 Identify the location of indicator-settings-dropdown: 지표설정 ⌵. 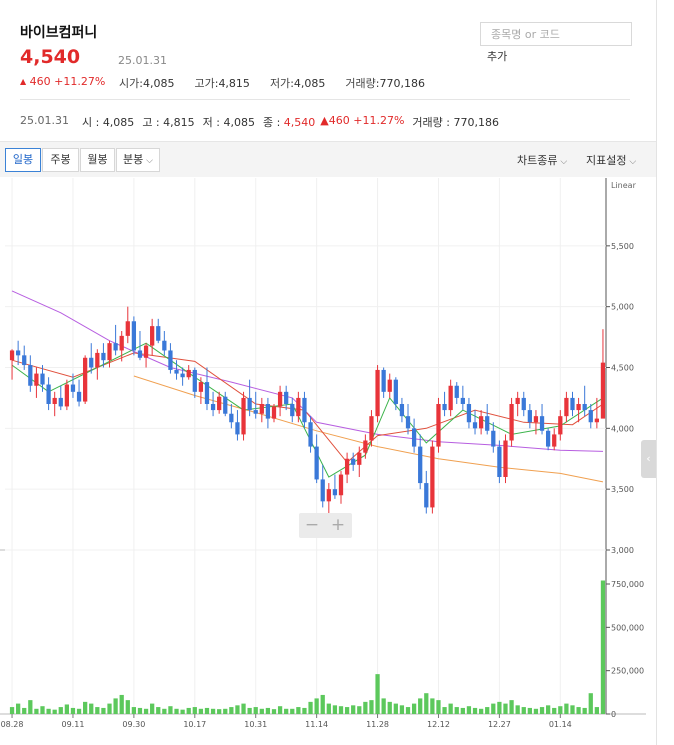
(611, 160).